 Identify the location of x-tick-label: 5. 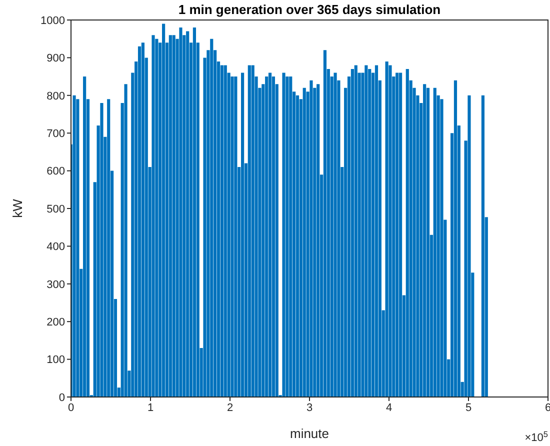
(468, 408).